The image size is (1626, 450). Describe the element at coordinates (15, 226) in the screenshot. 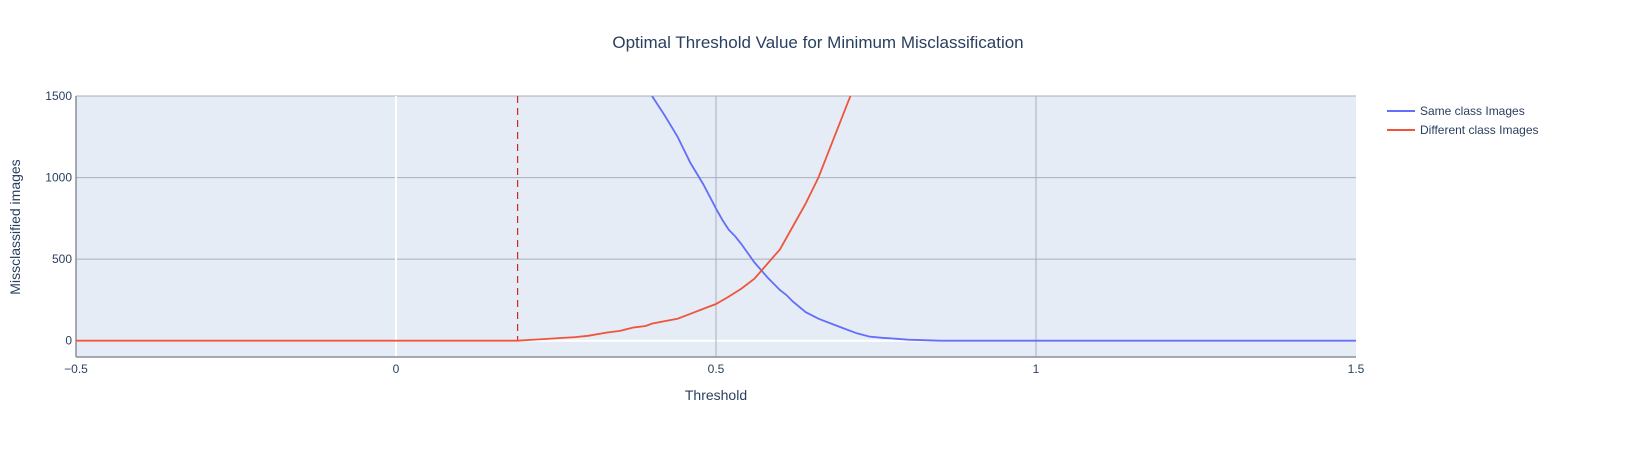

I see `y-axis-title: Missclassified images` at that location.